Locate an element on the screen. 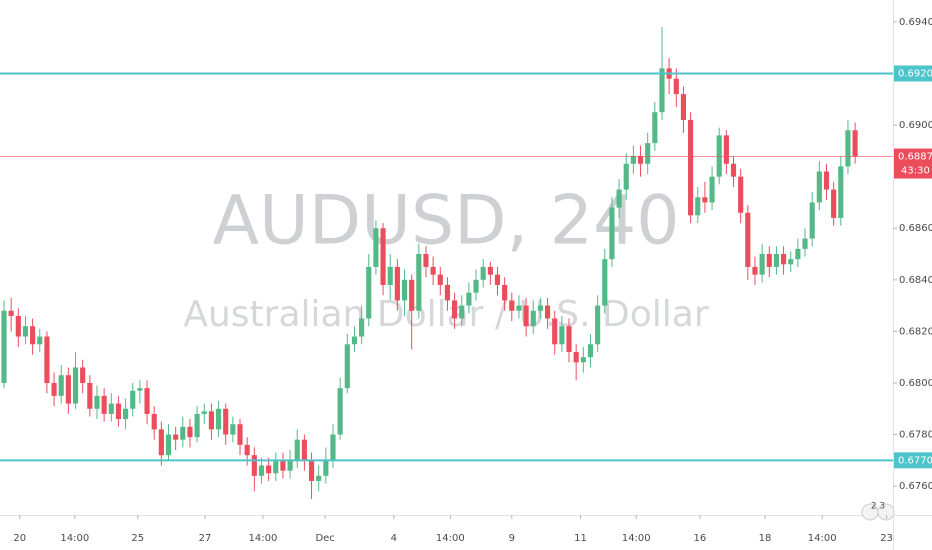 The height and width of the screenshot is (550, 932). x-tick-label: 16 is located at coordinates (700, 538).